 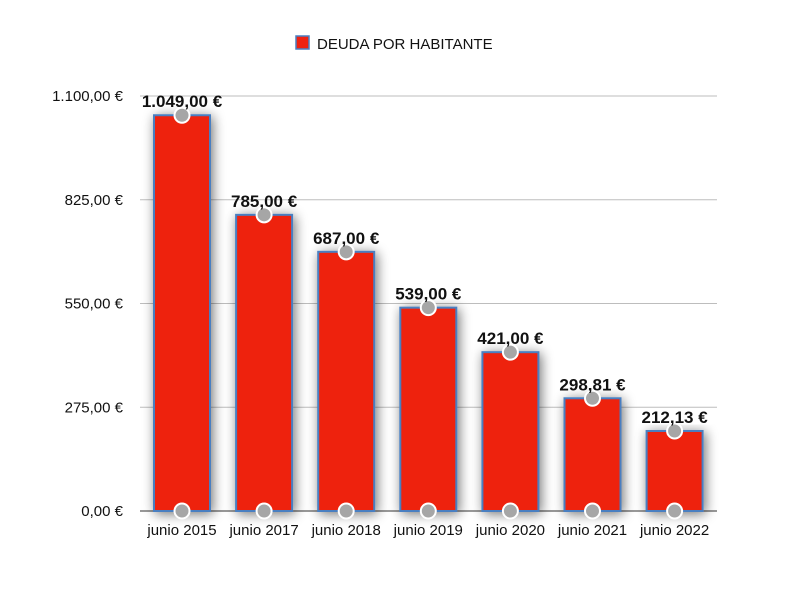 What do you see at coordinates (264, 201) in the screenshot?
I see `data-label: 785,00 €` at bounding box center [264, 201].